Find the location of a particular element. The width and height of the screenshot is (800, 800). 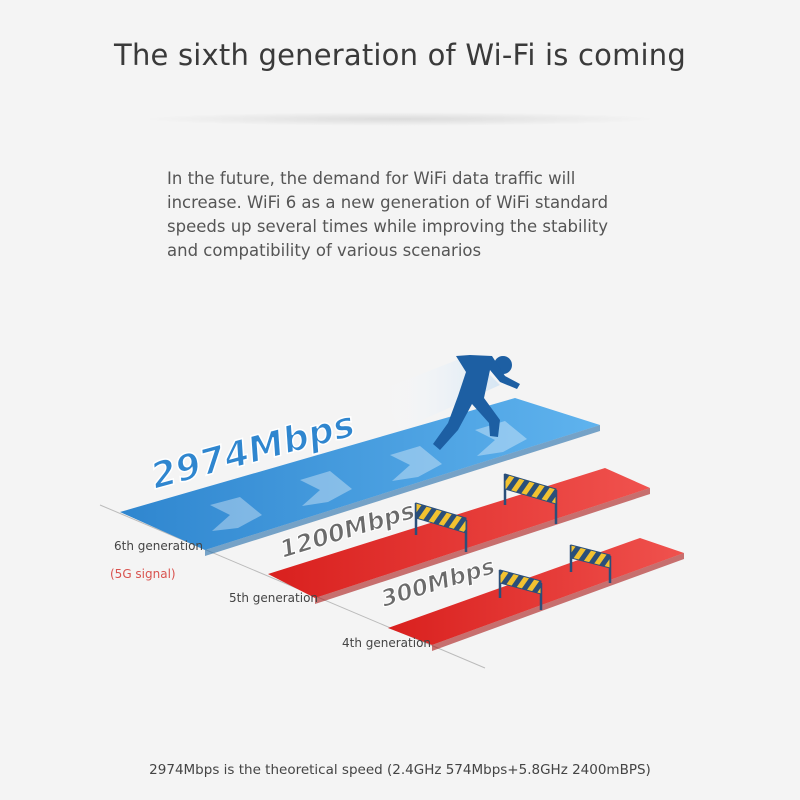

page-title: The sixth generation of Wi-Fi is coming is located at coordinates (400, 55).